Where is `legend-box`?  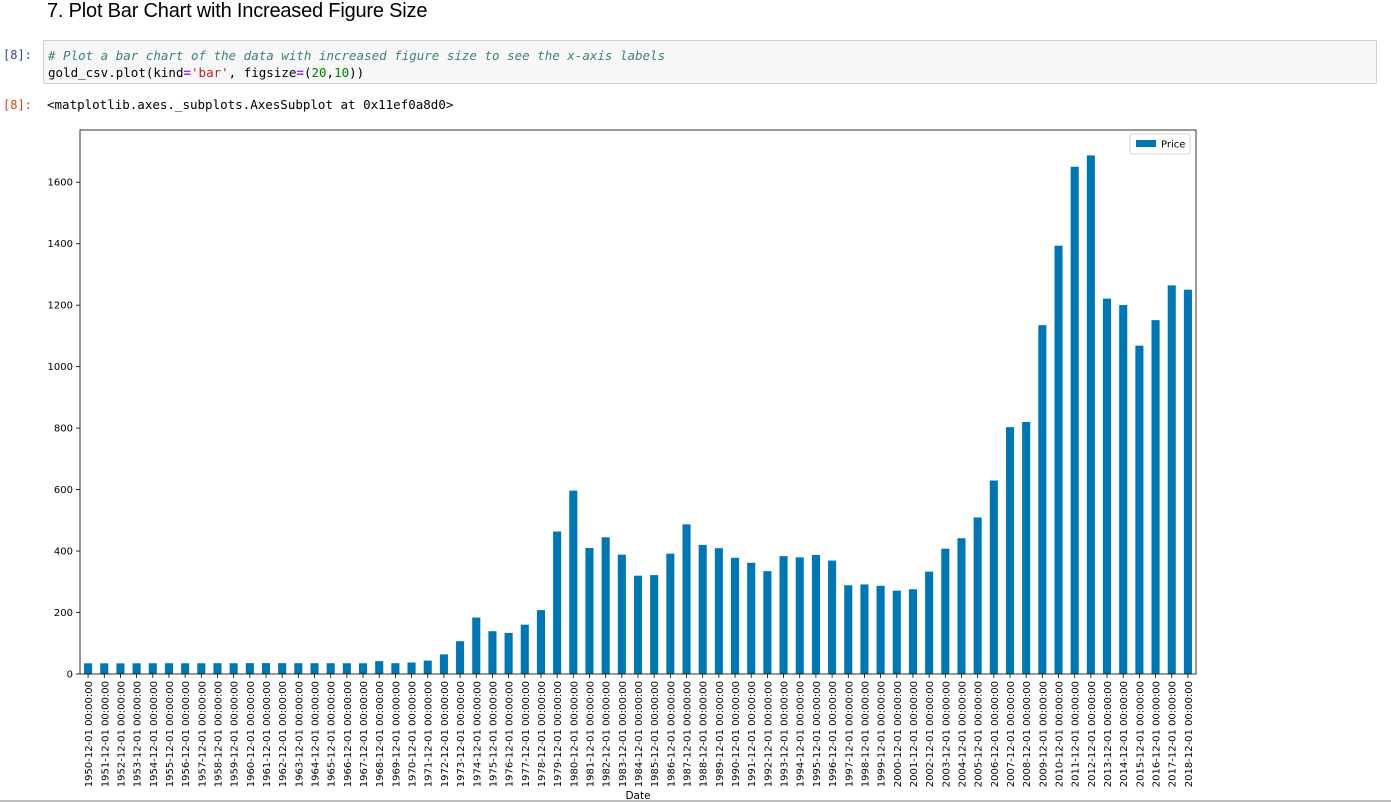 legend-box is located at coordinates (1160, 144).